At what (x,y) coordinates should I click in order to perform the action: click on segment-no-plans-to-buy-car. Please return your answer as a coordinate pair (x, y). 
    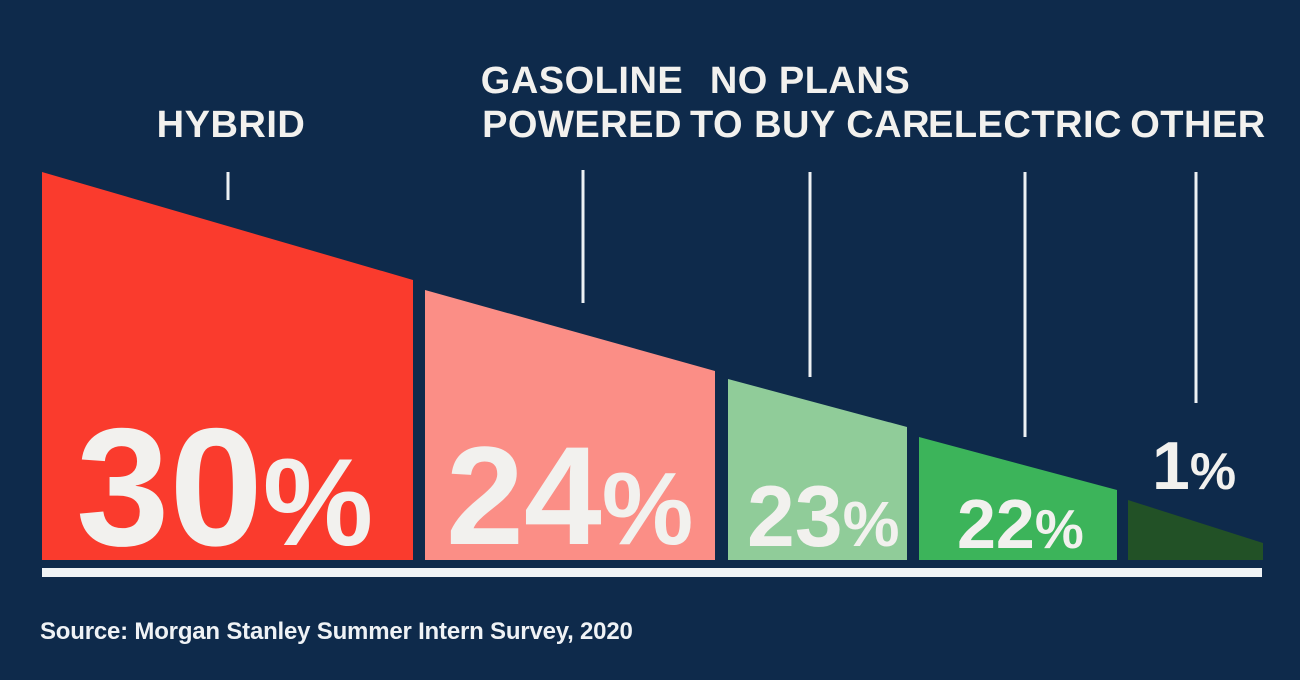
    Looking at the image, I should click on (817, 469).